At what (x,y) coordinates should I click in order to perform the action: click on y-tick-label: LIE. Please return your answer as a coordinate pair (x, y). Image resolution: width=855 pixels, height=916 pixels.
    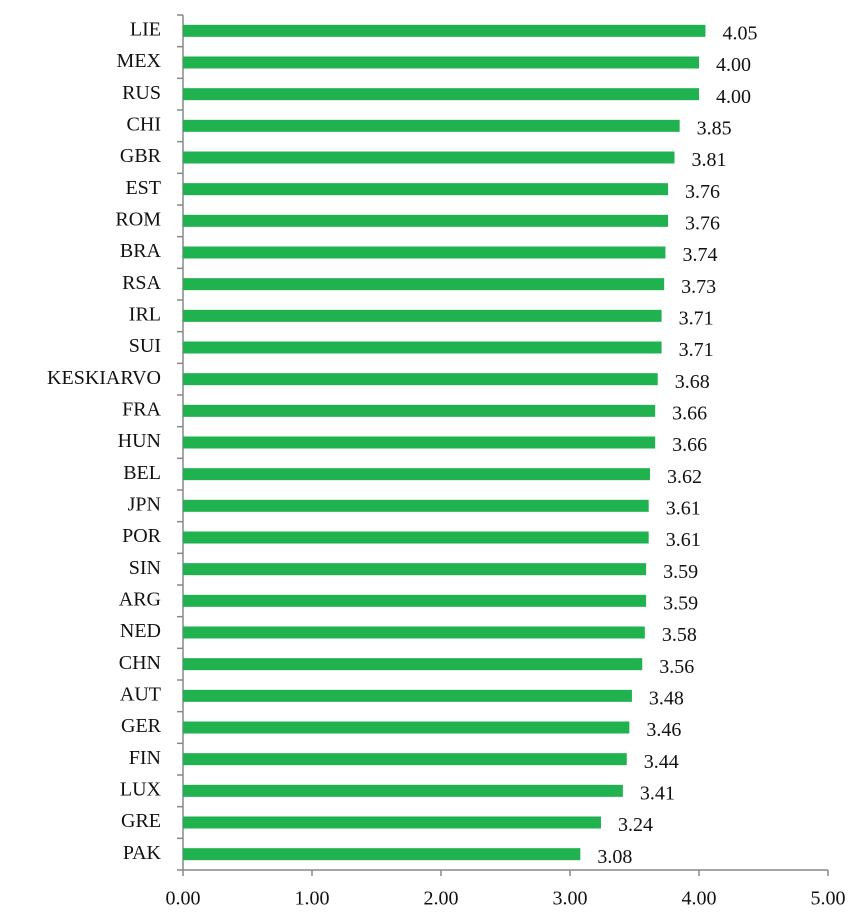
    Looking at the image, I should click on (145, 29).